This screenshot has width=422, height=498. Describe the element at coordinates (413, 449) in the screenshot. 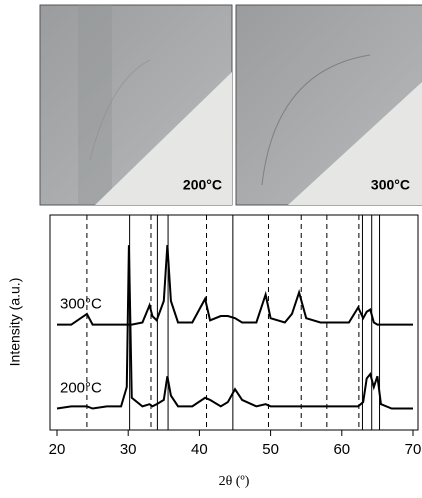

I see `x-tick-label: 70` at that location.